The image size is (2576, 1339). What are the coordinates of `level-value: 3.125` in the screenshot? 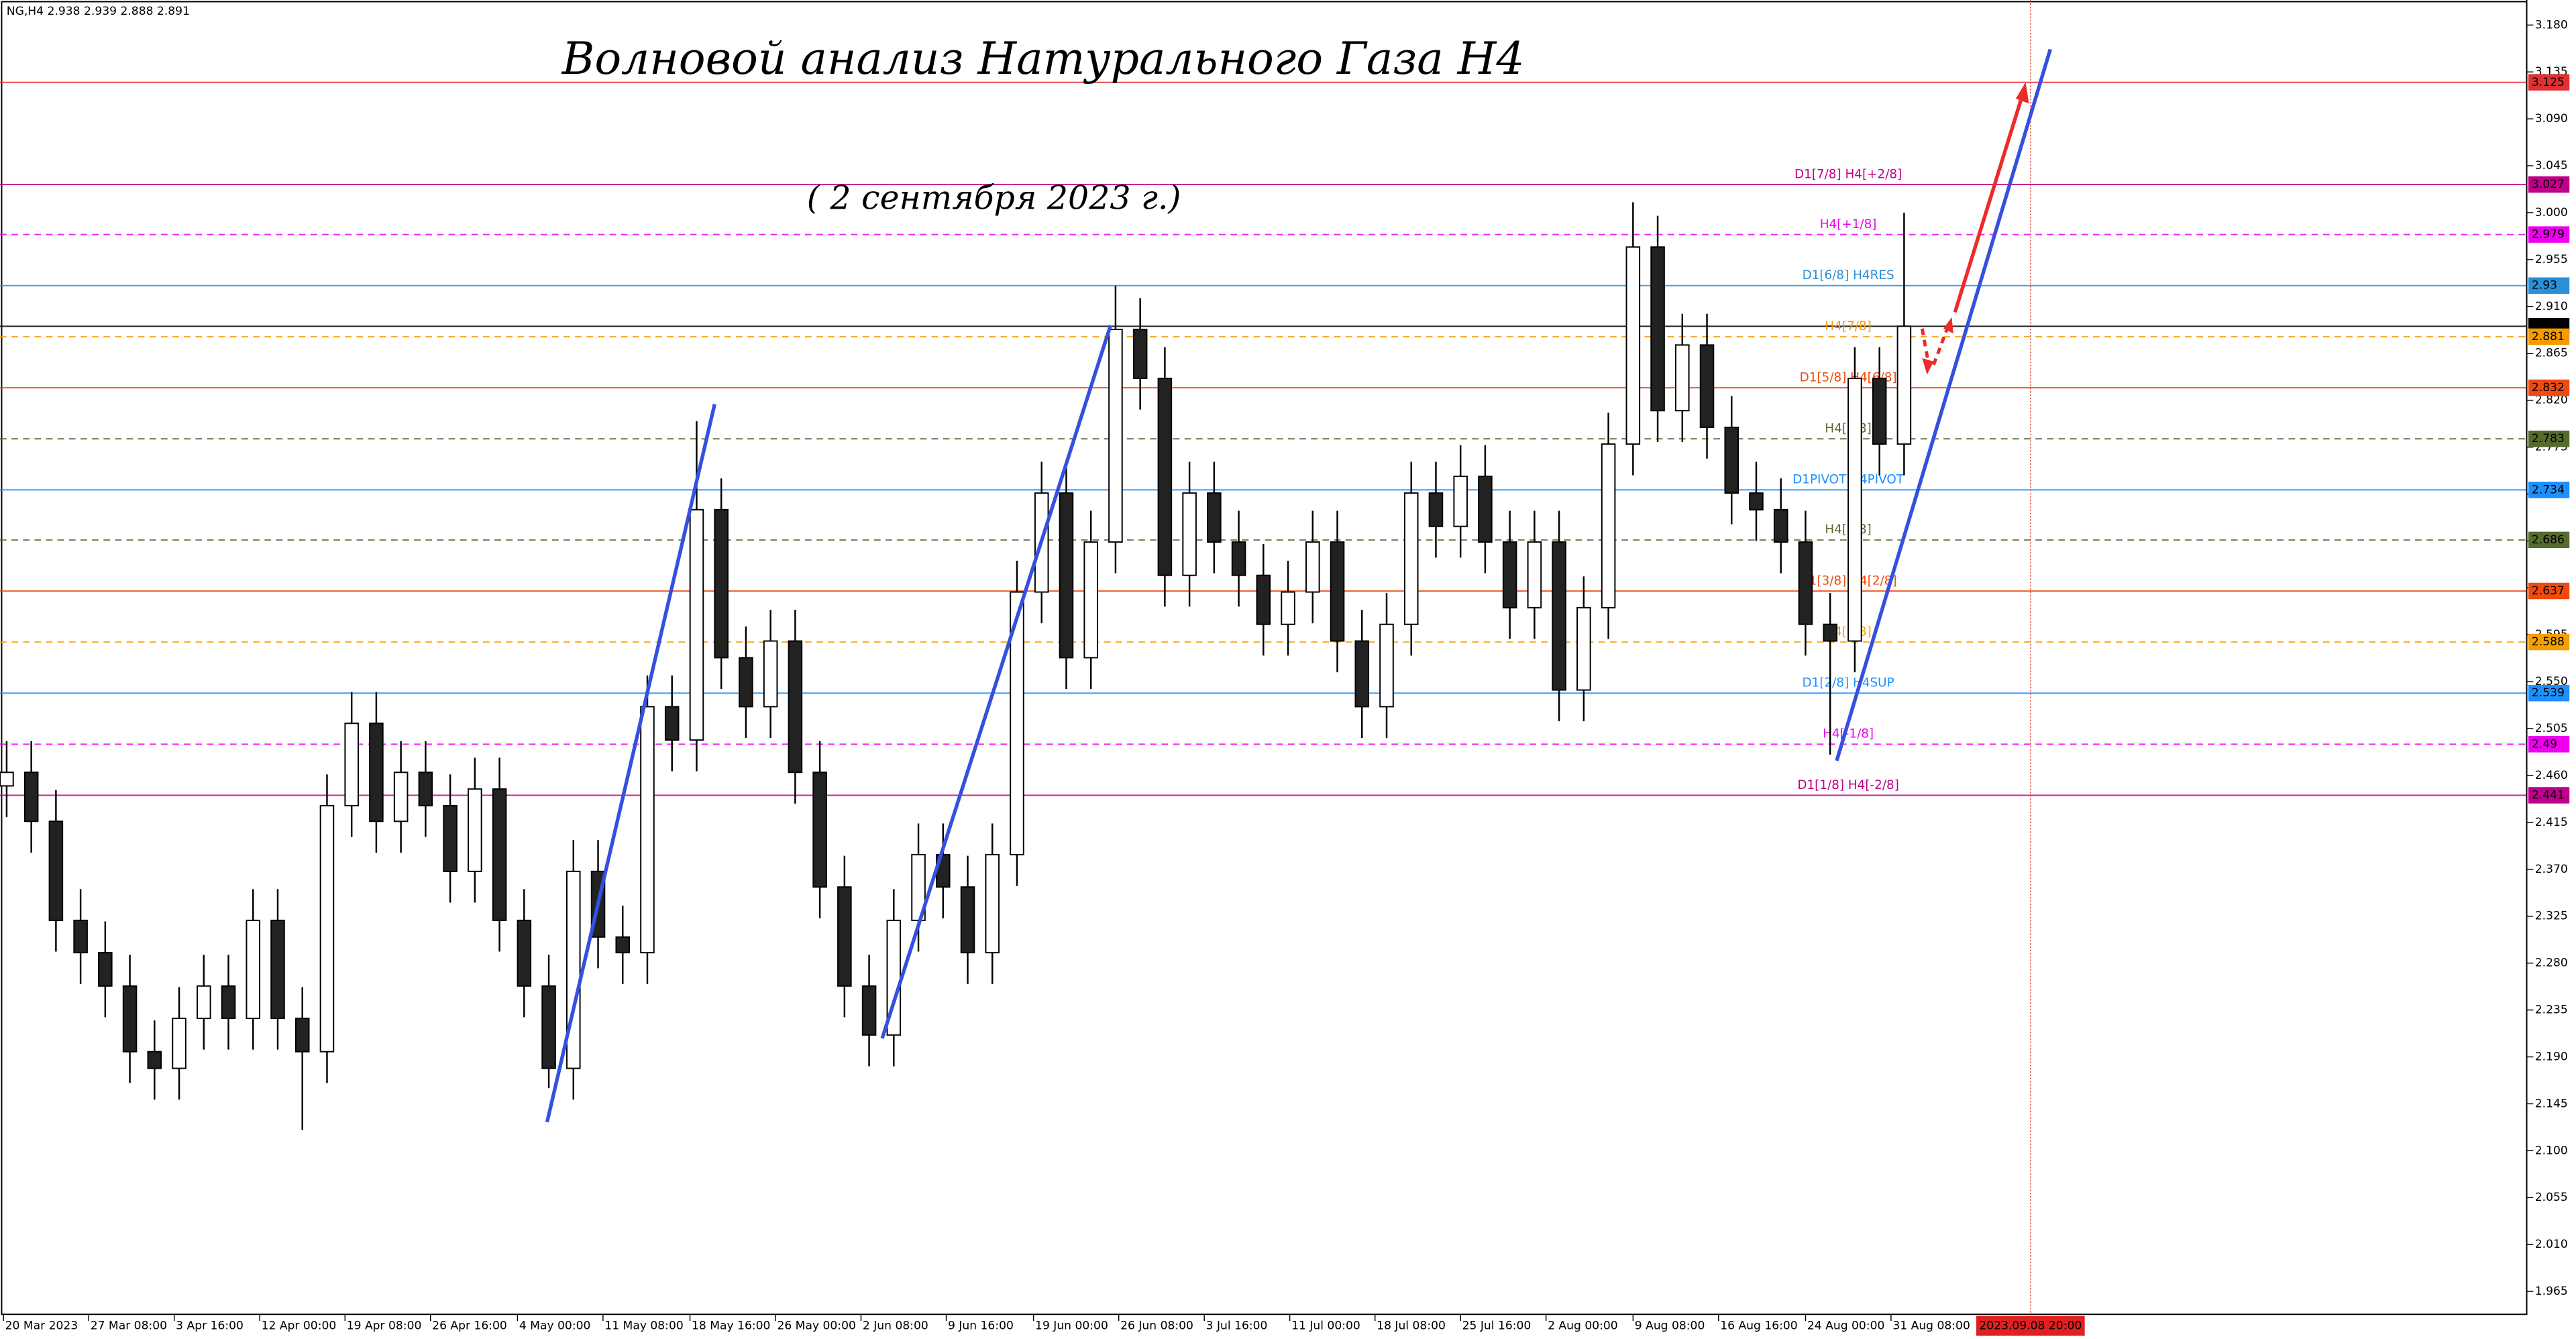 It's located at (2548, 82).